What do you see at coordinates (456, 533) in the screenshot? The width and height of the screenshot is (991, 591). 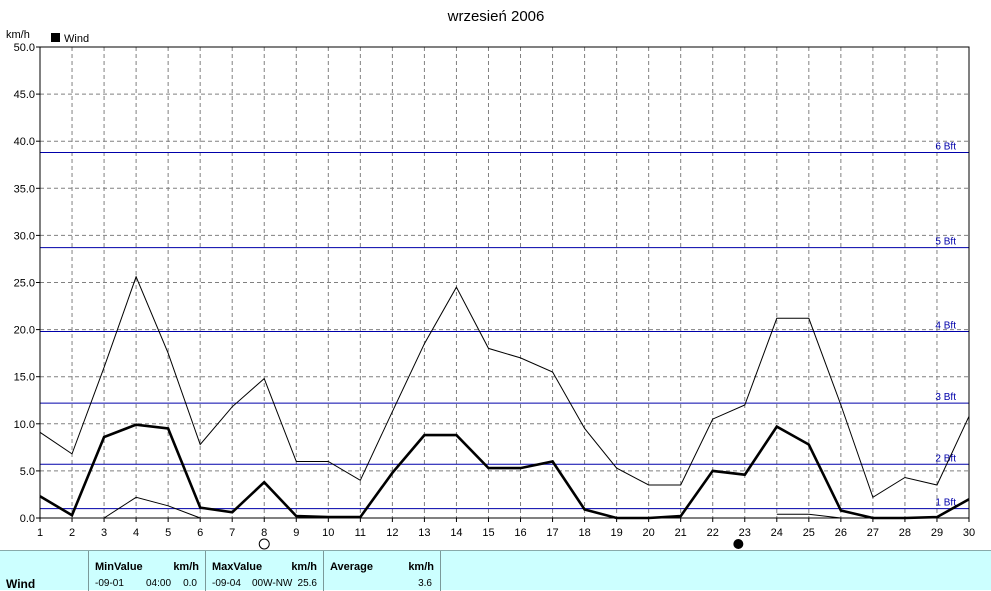 I see `x-tick-label: 14` at bounding box center [456, 533].